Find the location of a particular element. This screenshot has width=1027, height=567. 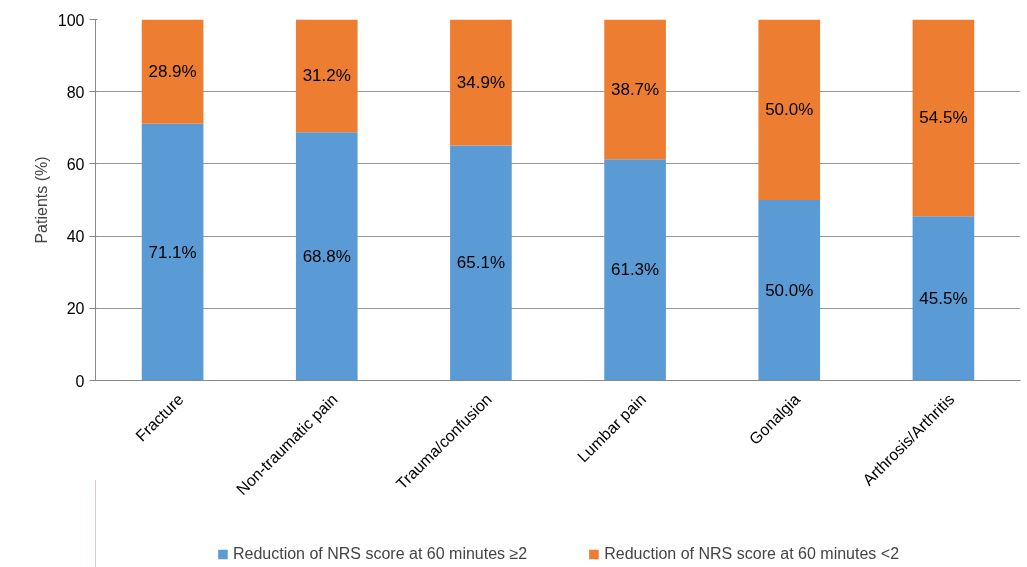

data-label: 54.5% is located at coordinates (943, 118).